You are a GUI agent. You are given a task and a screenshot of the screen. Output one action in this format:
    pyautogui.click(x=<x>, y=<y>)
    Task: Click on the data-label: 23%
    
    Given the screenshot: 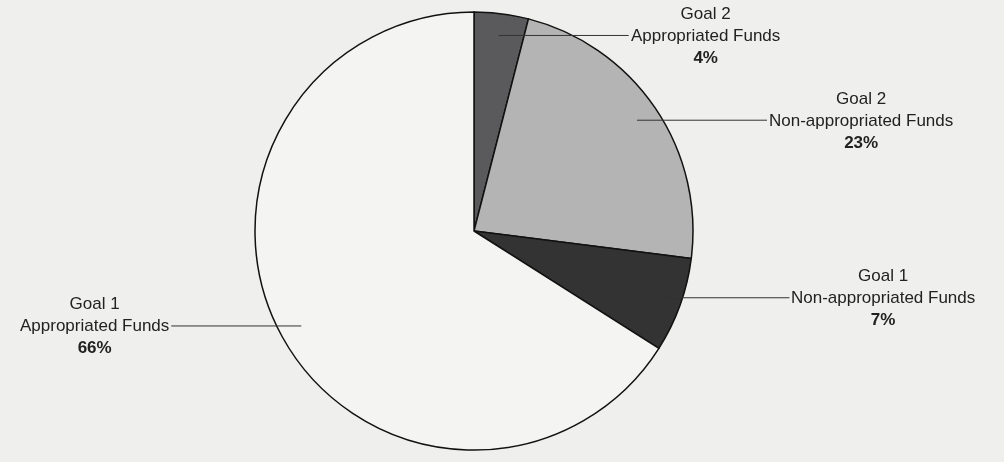 What is the action you would take?
    pyautogui.click(x=861, y=143)
    